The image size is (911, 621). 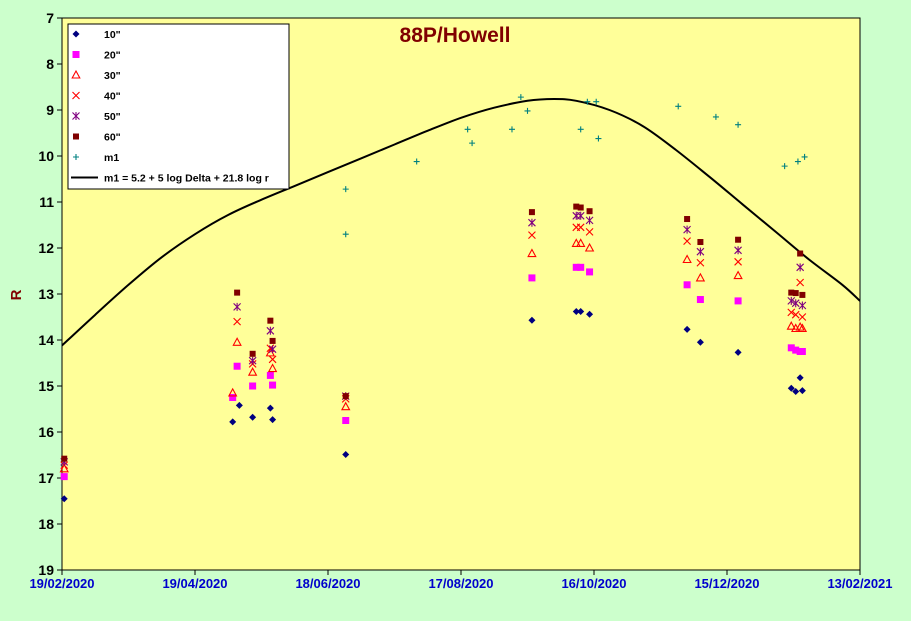 What do you see at coordinates (112, 117) in the screenshot?
I see `legend-label: 50"` at bounding box center [112, 117].